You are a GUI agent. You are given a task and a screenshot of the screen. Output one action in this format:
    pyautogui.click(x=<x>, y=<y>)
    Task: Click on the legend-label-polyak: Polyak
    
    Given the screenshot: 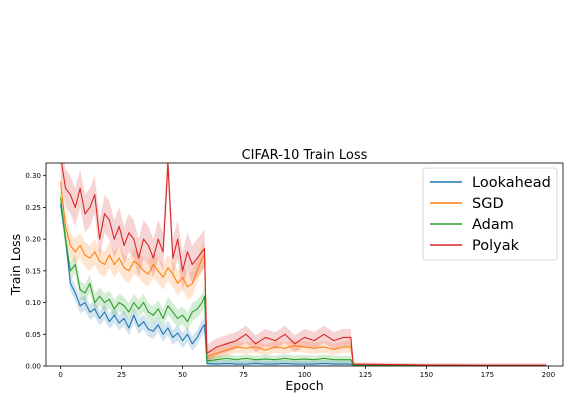 What is the action you would take?
    pyautogui.click(x=496, y=246)
    